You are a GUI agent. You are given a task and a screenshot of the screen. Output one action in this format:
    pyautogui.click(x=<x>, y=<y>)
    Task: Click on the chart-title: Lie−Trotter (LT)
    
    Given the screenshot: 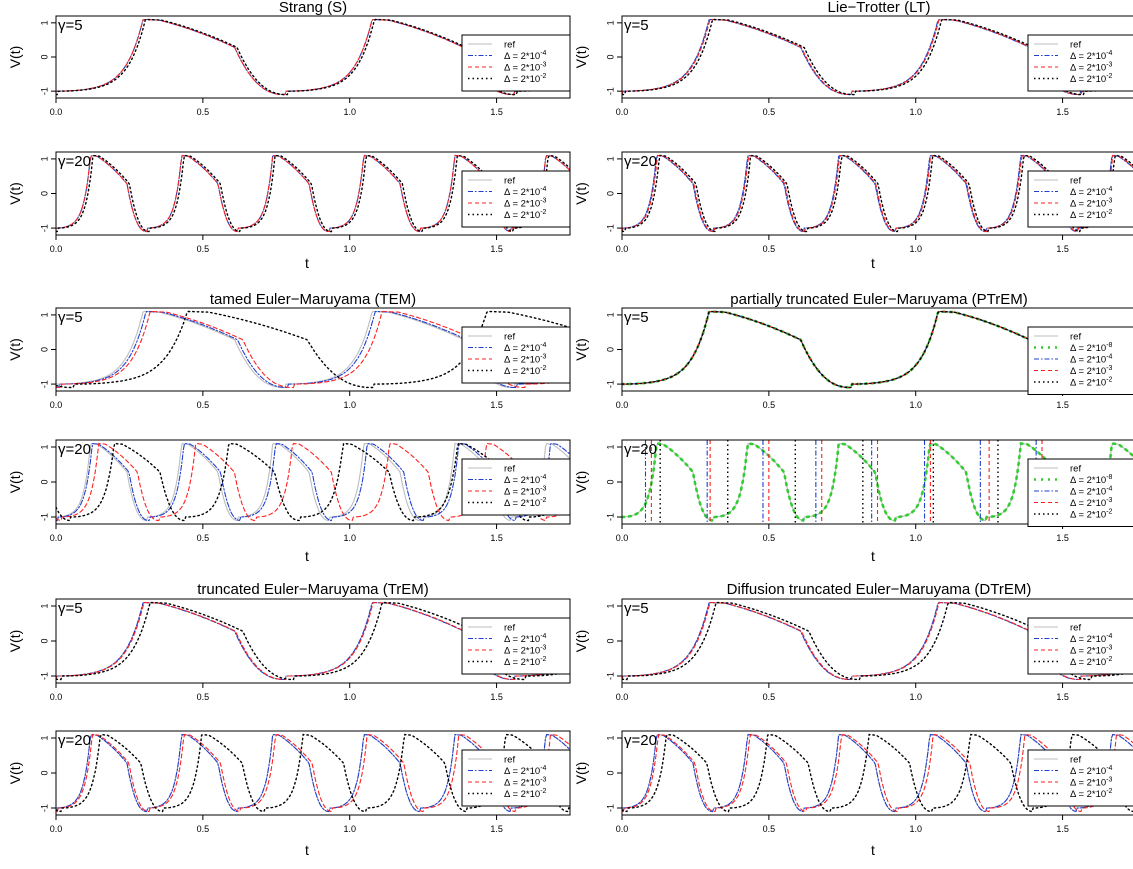 What is the action you would take?
    pyautogui.click(x=879, y=8)
    